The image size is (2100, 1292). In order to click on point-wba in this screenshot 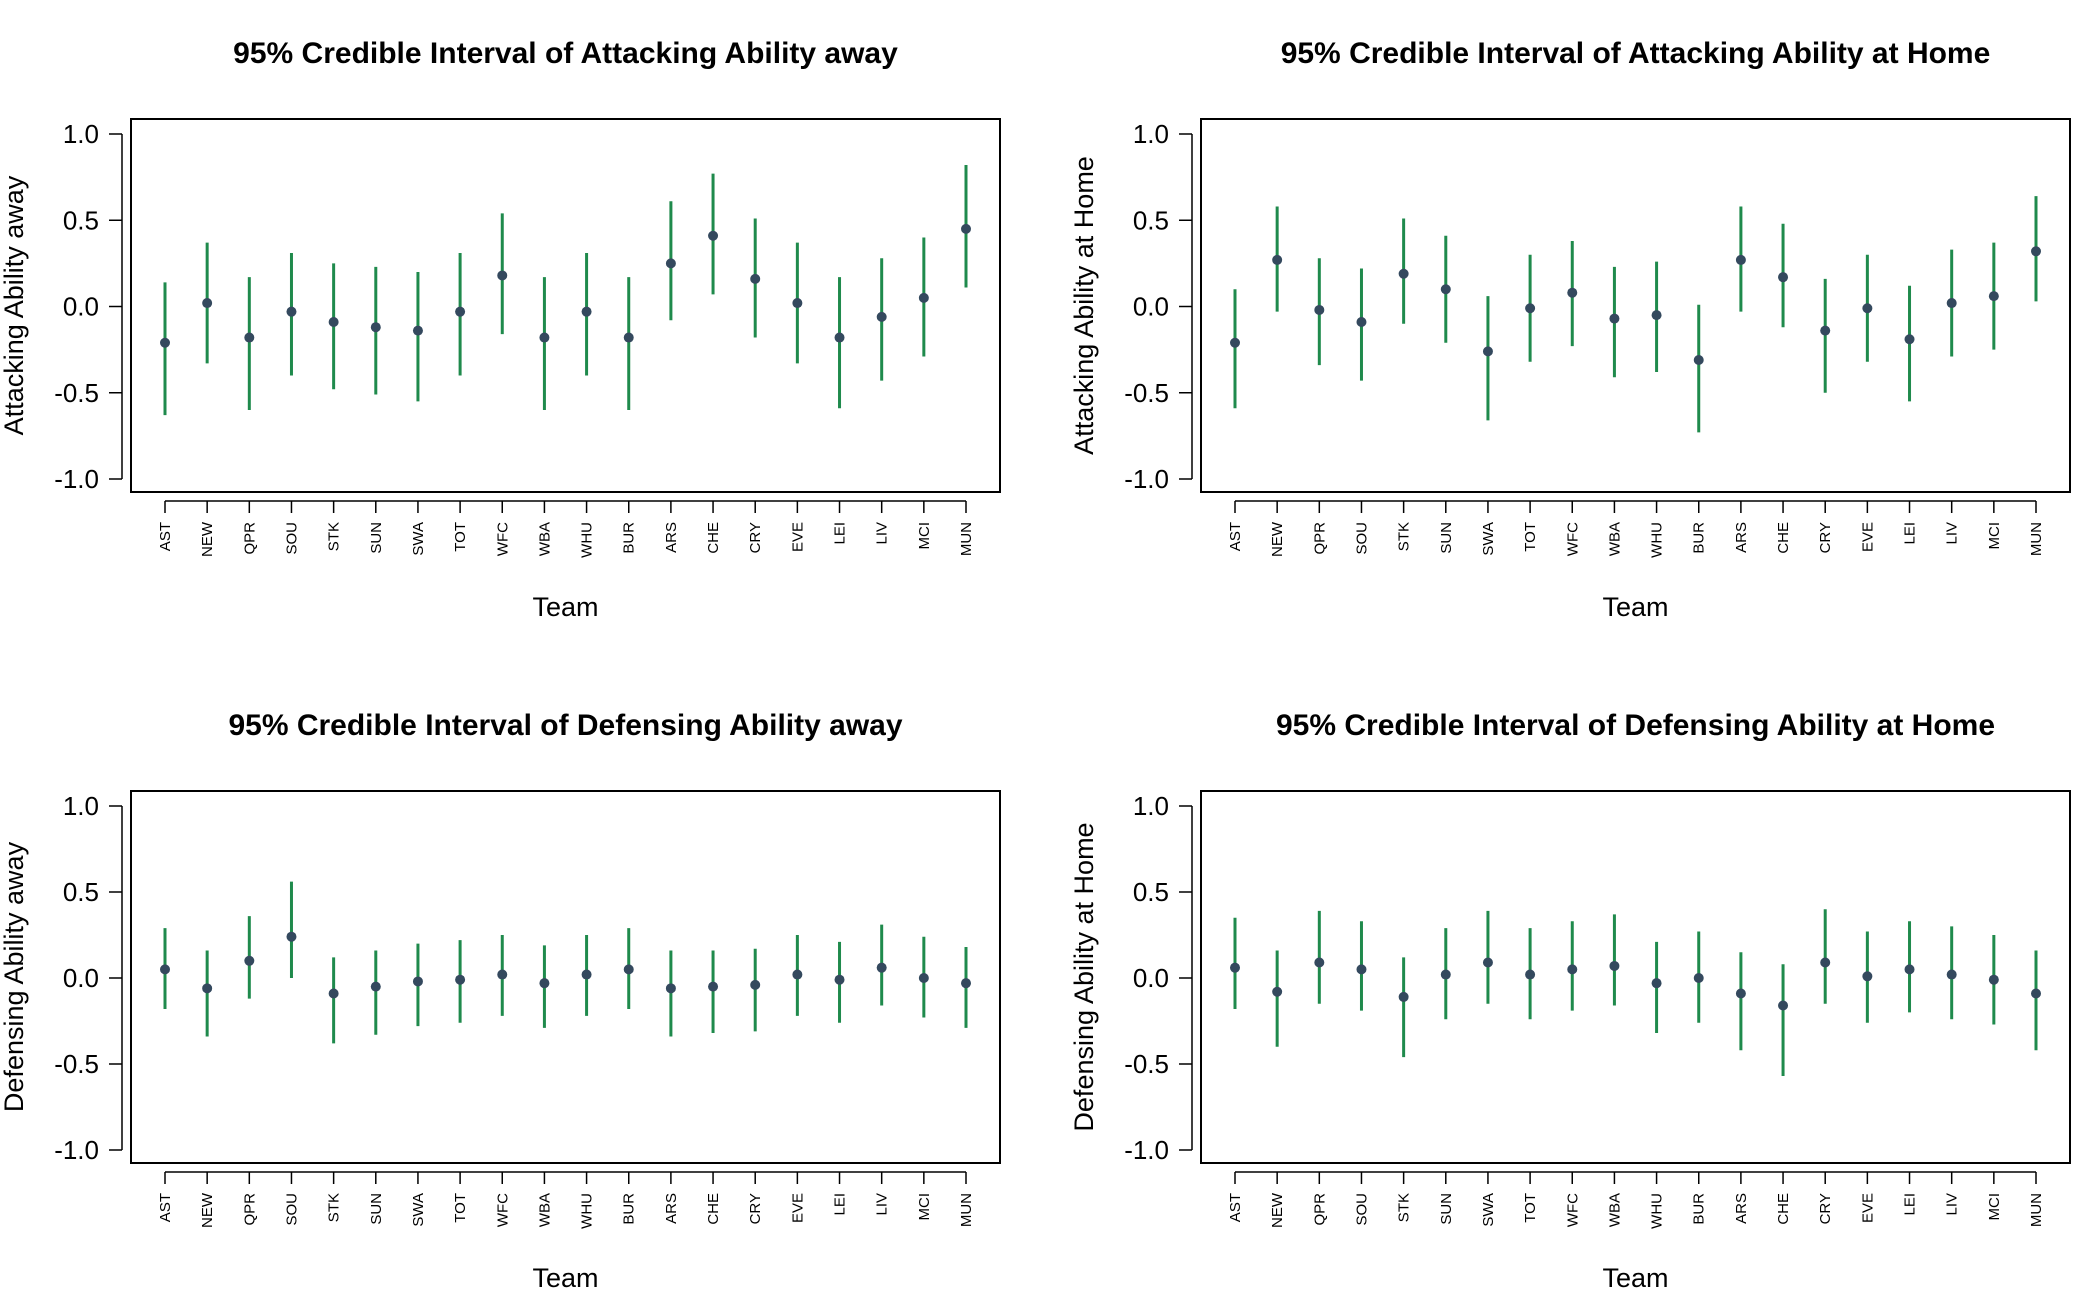, I will do `click(1614, 965)`.